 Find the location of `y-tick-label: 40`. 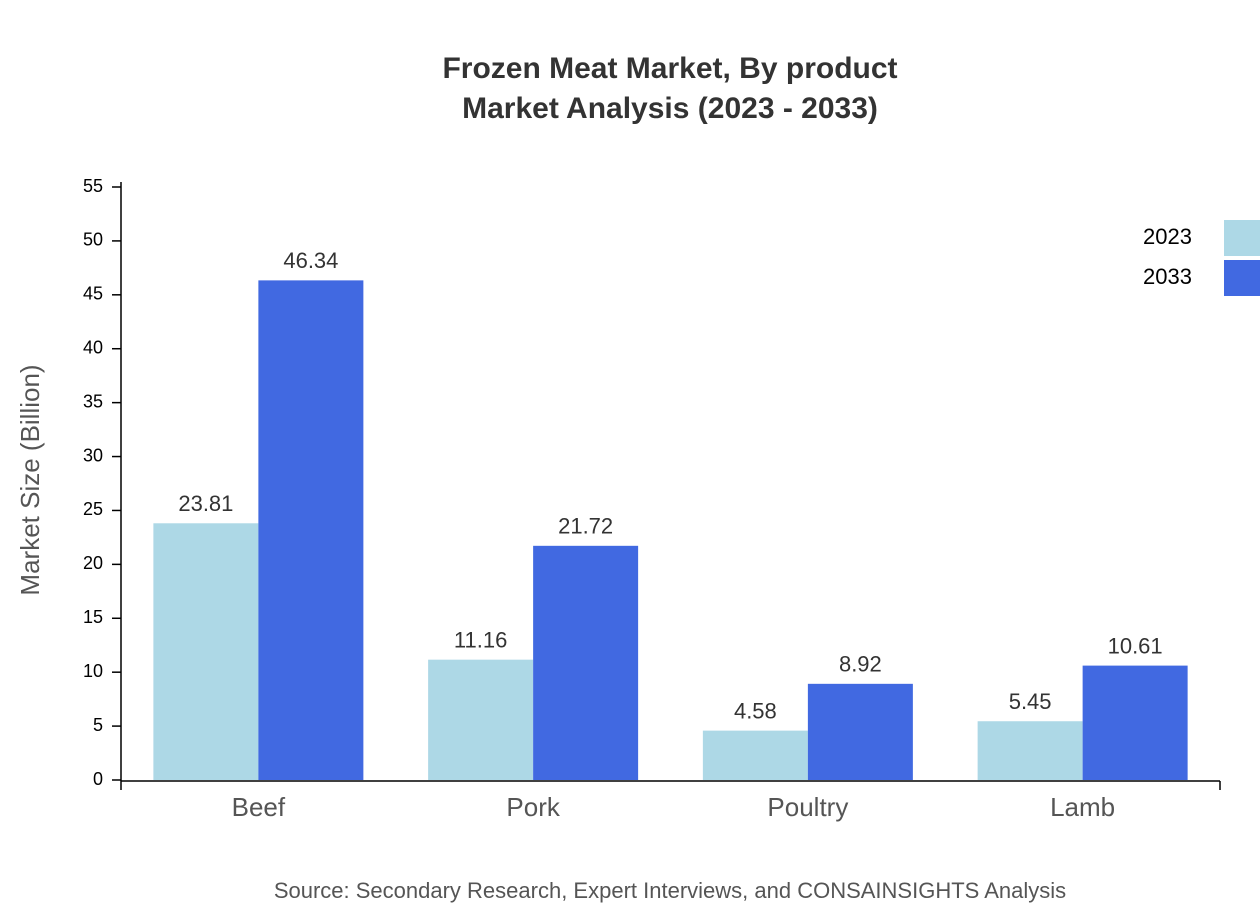

y-tick-label: 40 is located at coordinates (93, 347).